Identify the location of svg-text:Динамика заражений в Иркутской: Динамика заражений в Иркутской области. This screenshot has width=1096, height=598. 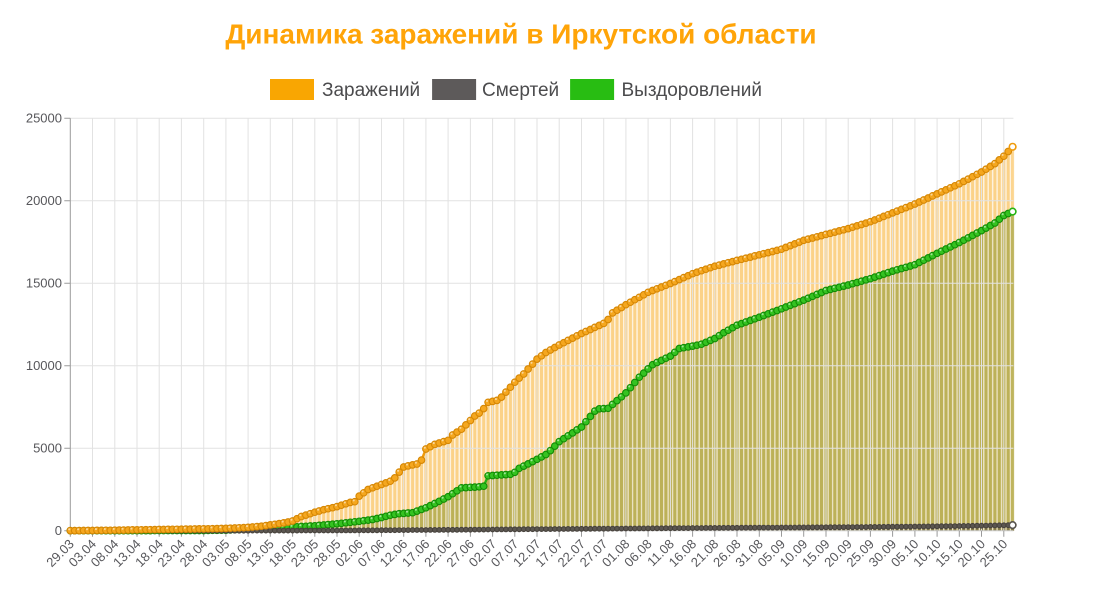
(520, 34).